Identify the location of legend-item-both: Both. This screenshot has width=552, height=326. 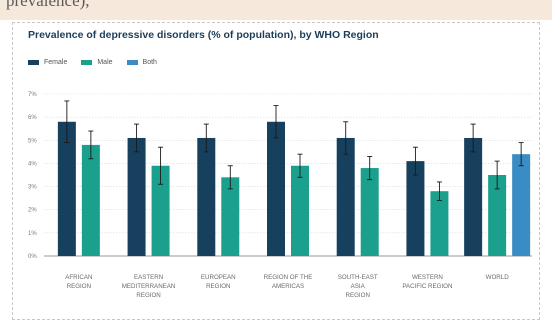
(141, 62).